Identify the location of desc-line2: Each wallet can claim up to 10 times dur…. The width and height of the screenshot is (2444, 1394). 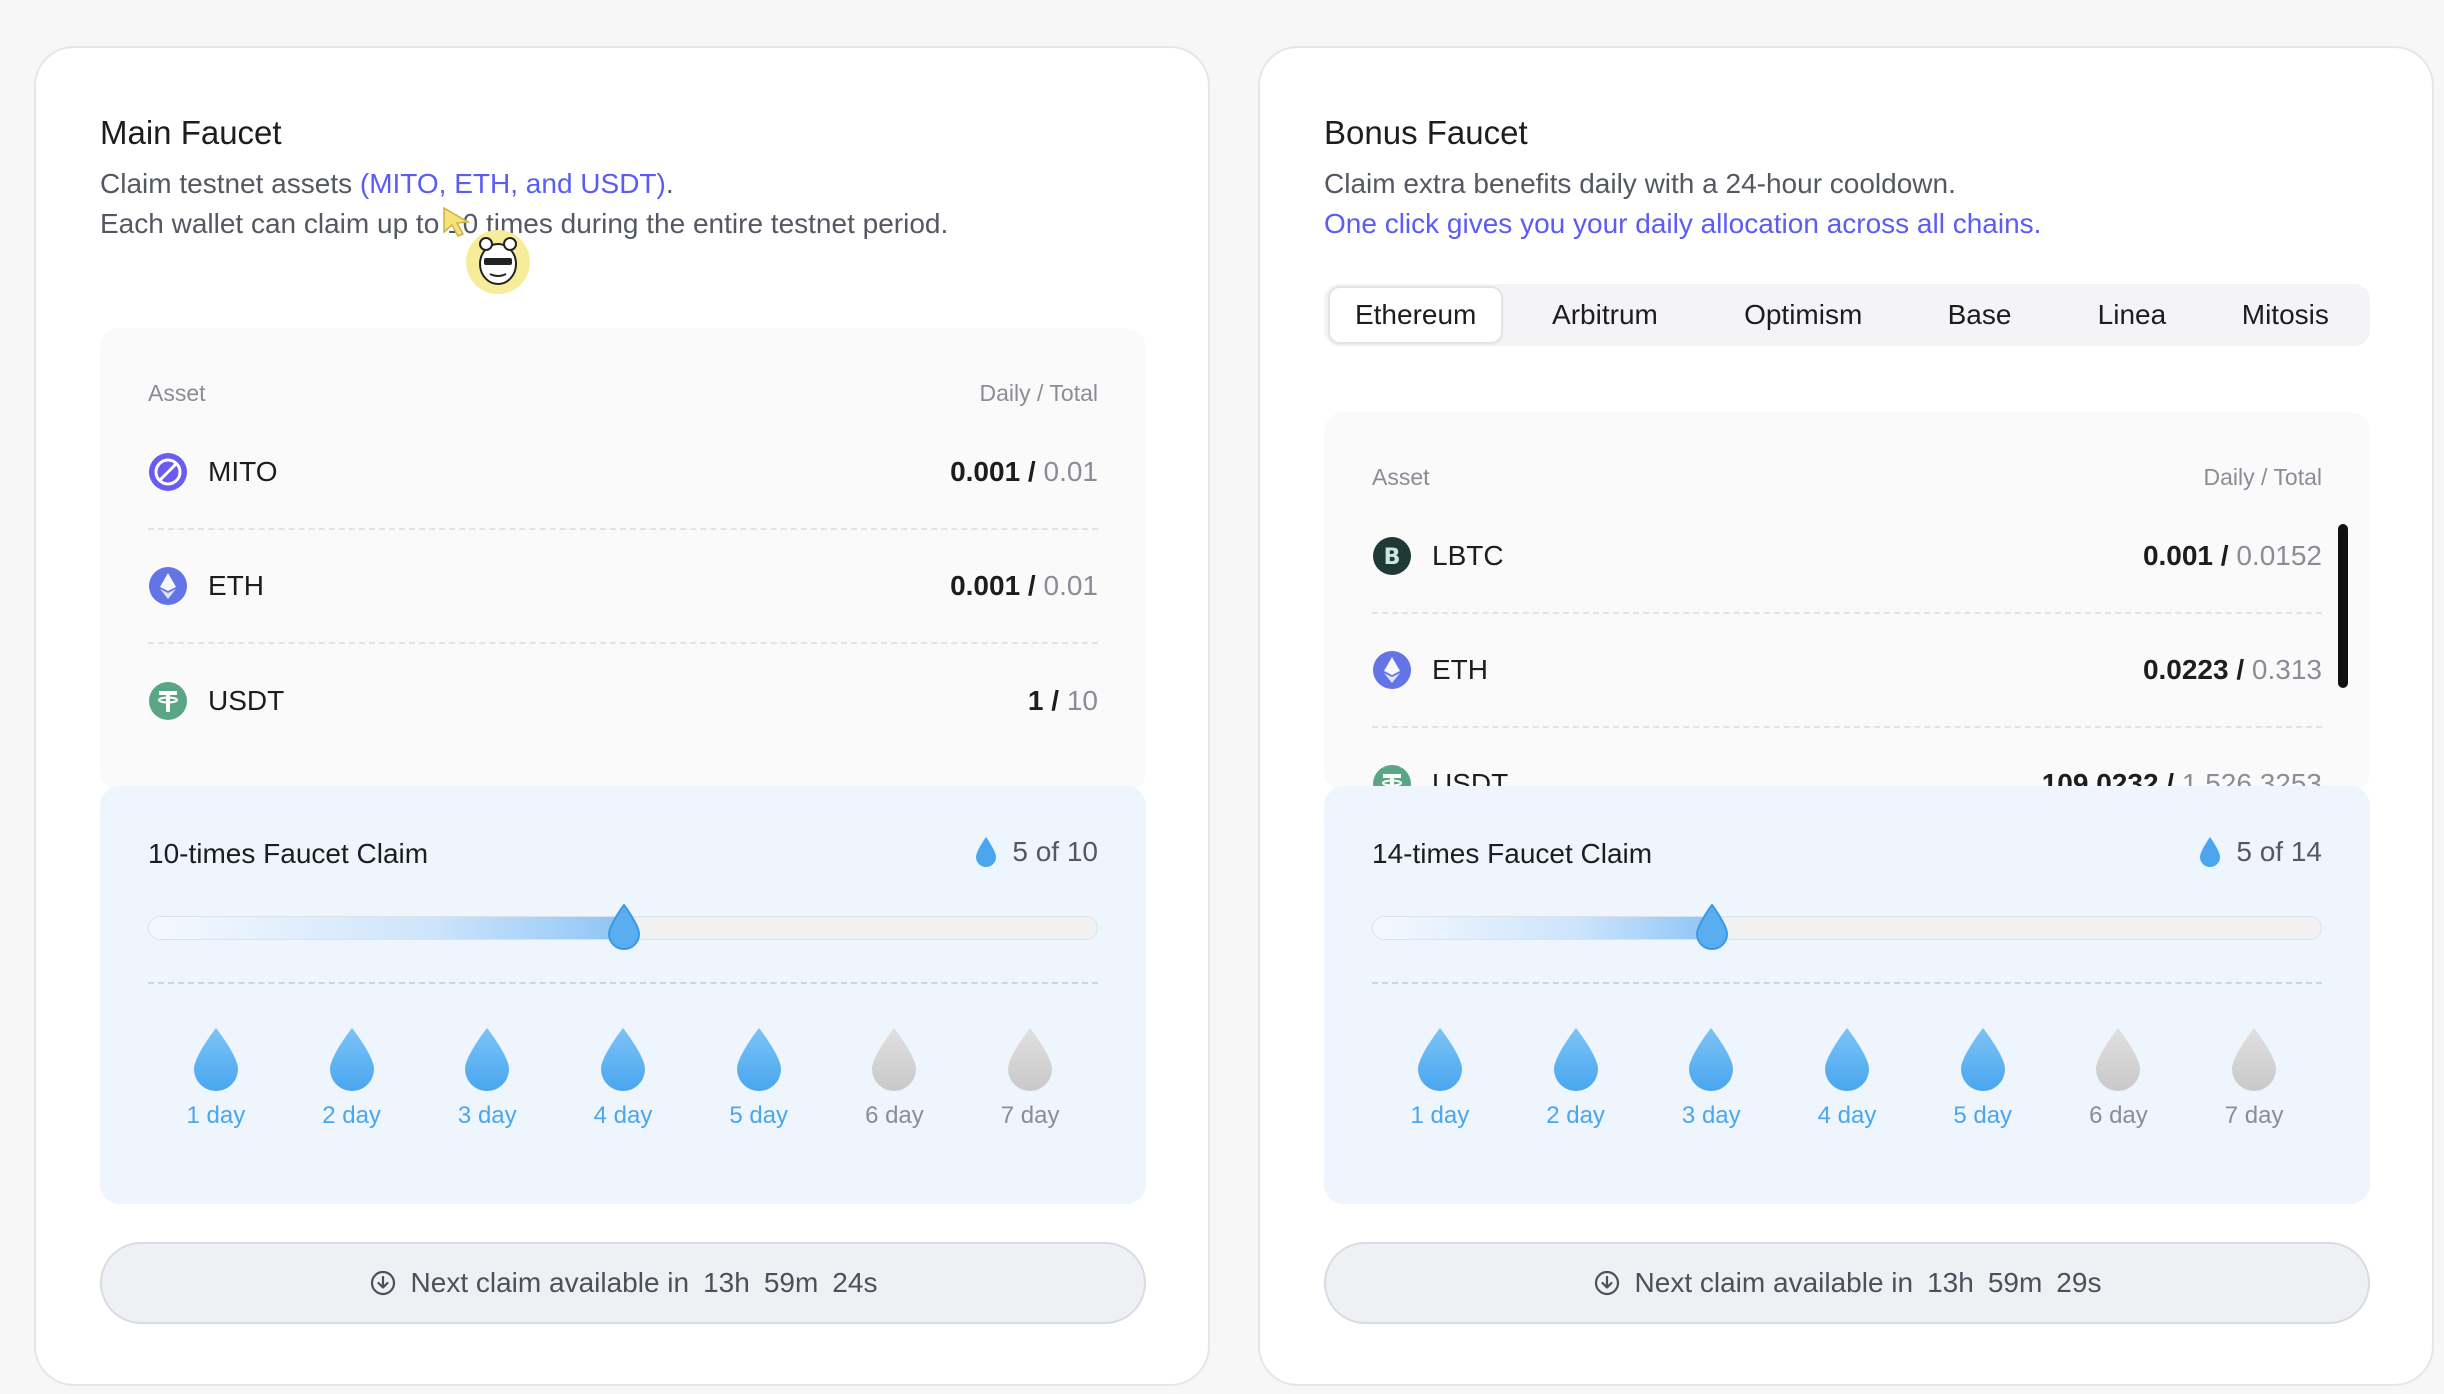
(524, 223).